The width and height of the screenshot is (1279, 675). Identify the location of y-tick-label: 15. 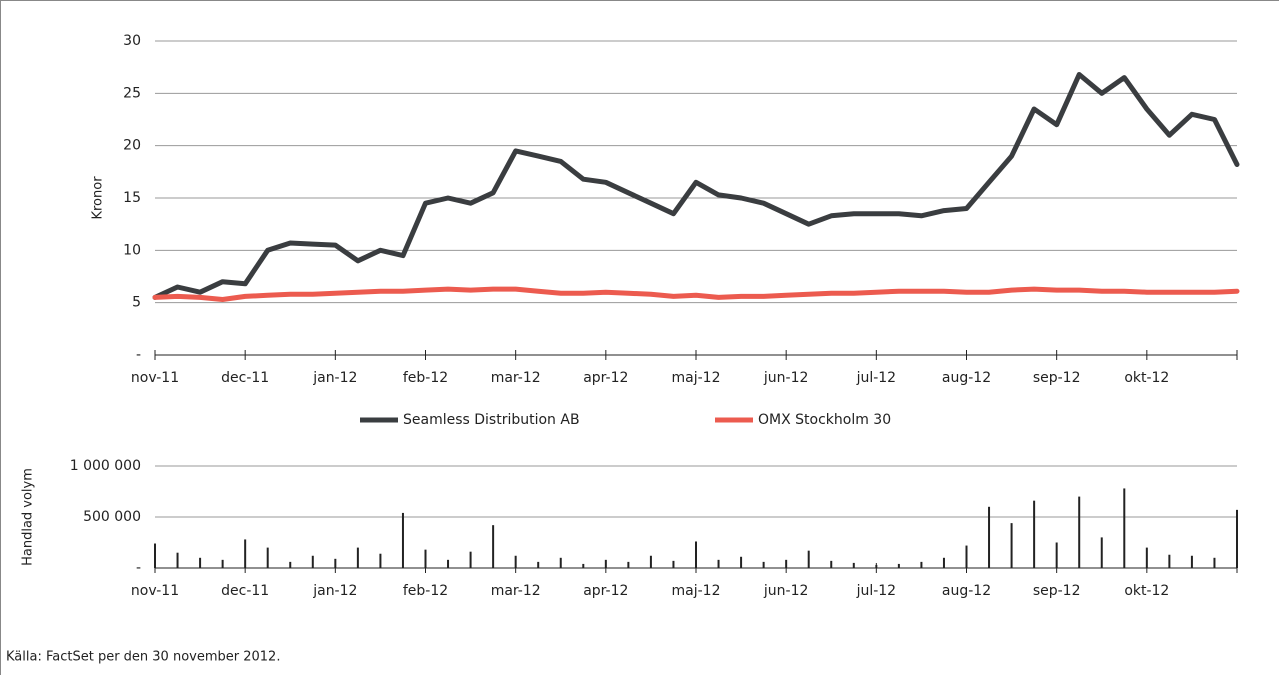
(132, 198).